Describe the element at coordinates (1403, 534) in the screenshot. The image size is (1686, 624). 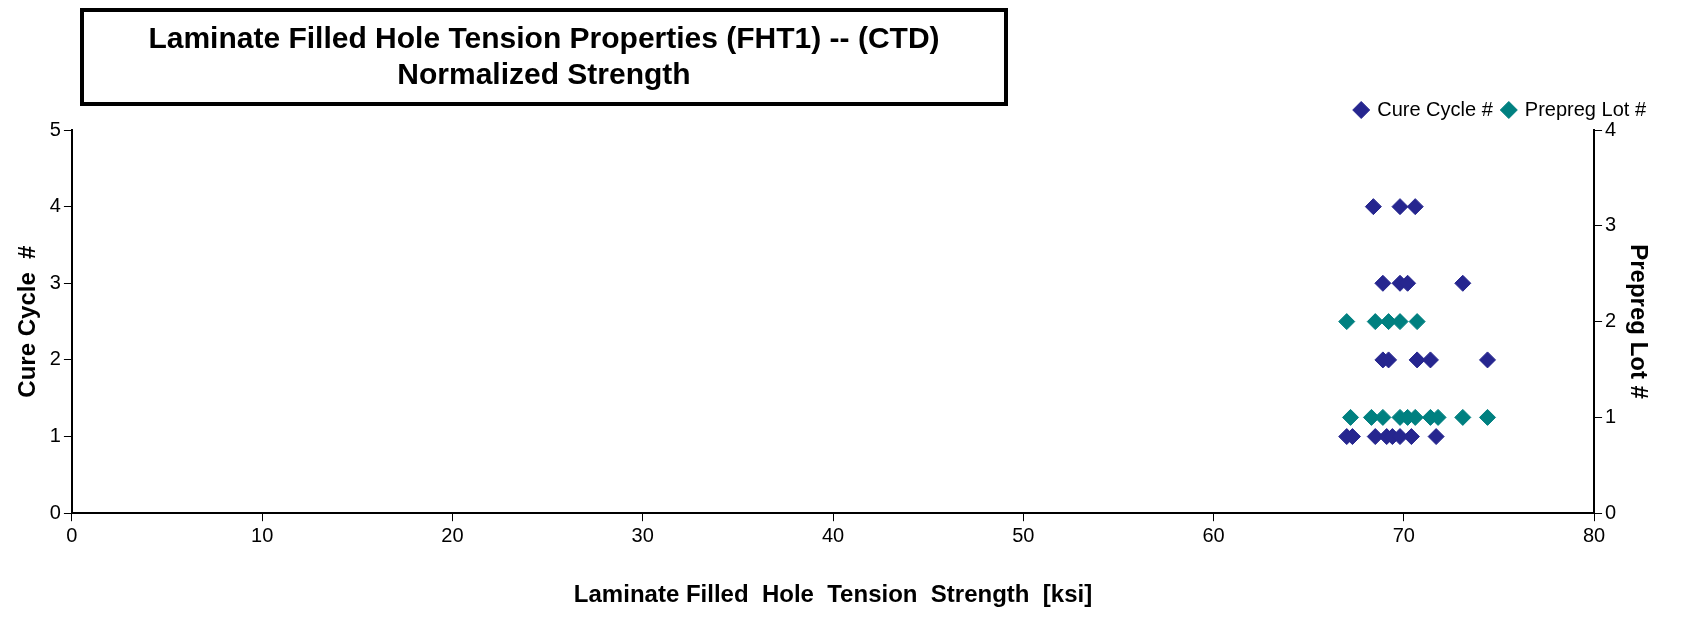
I see `x-tick-label: 70` at that location.